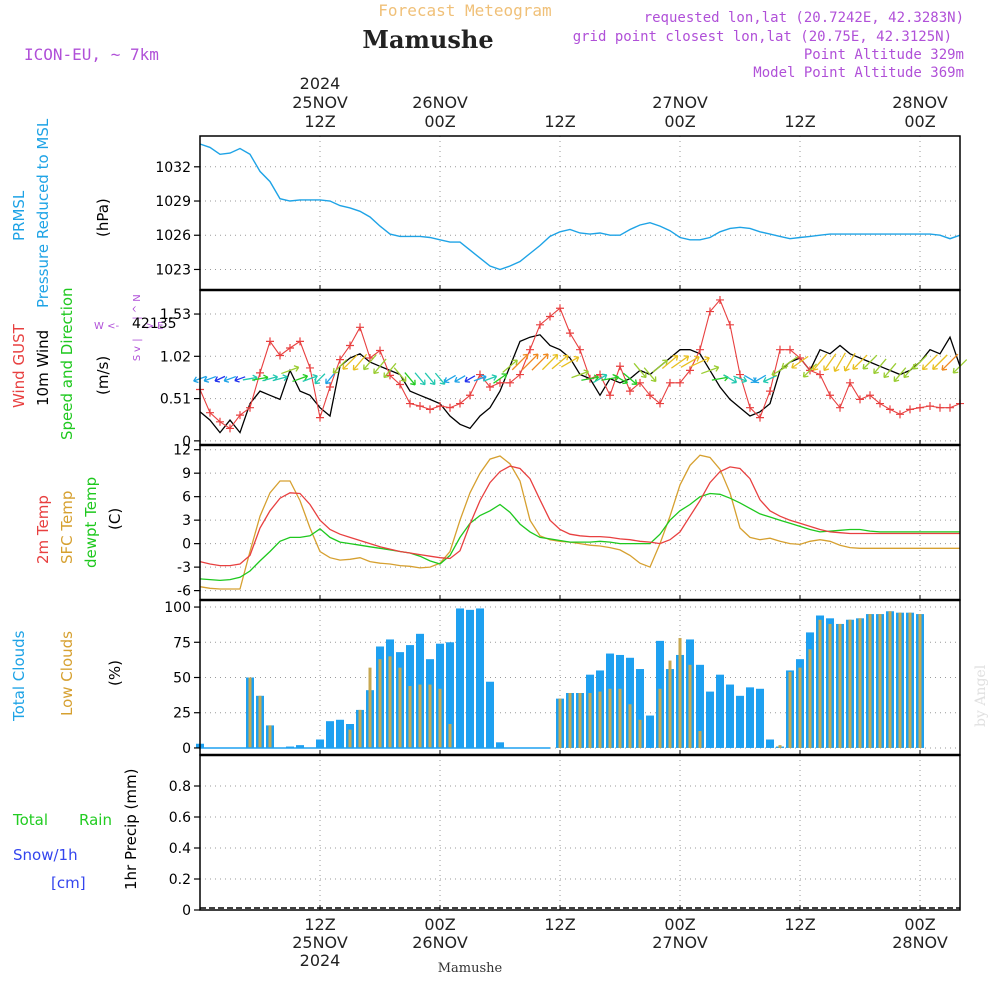 This screenshot has width=1000, height=1000. I want to click on y-tick-label: 6, so click(186, 498).